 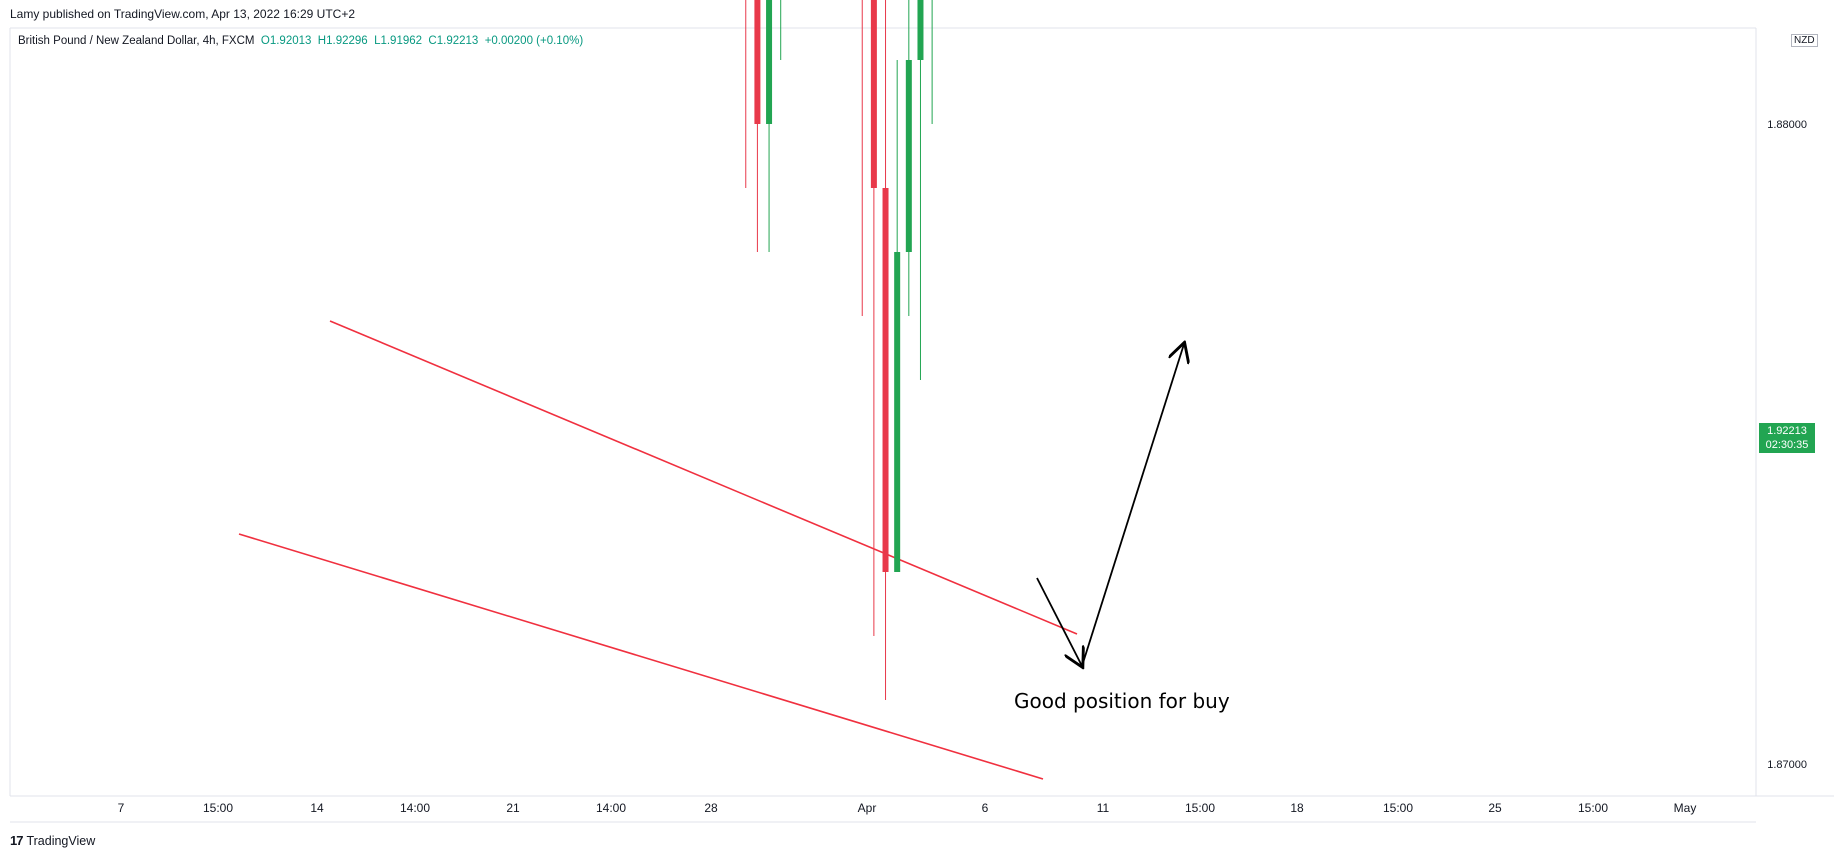 I want to click on lower-trendline, so click(x=641, y=656).